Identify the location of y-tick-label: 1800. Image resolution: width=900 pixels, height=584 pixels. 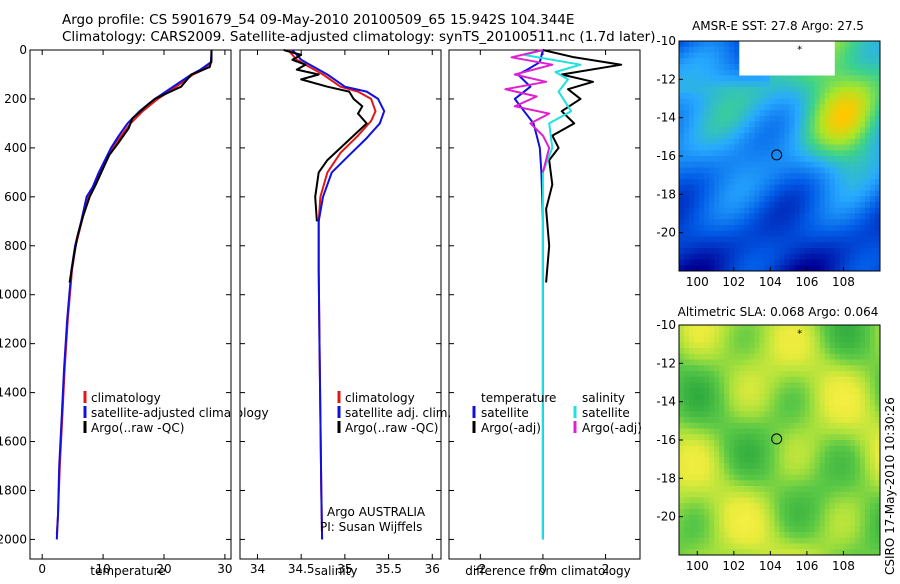
(13, 490).